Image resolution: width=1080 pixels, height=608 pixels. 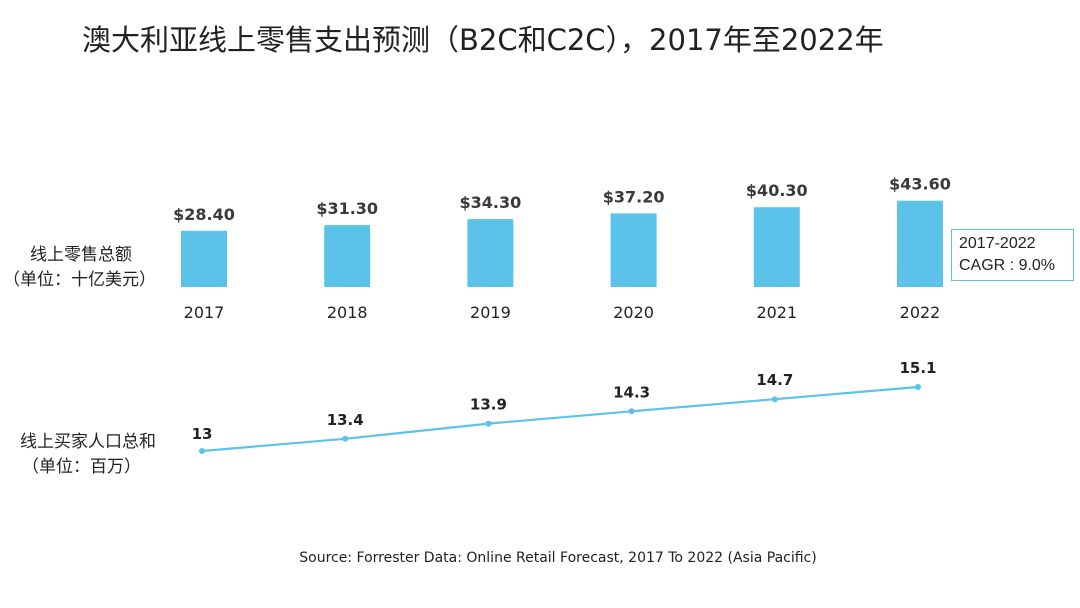 I want to click on line-data-label-2022: 15.1, so click(x=917, y=368).